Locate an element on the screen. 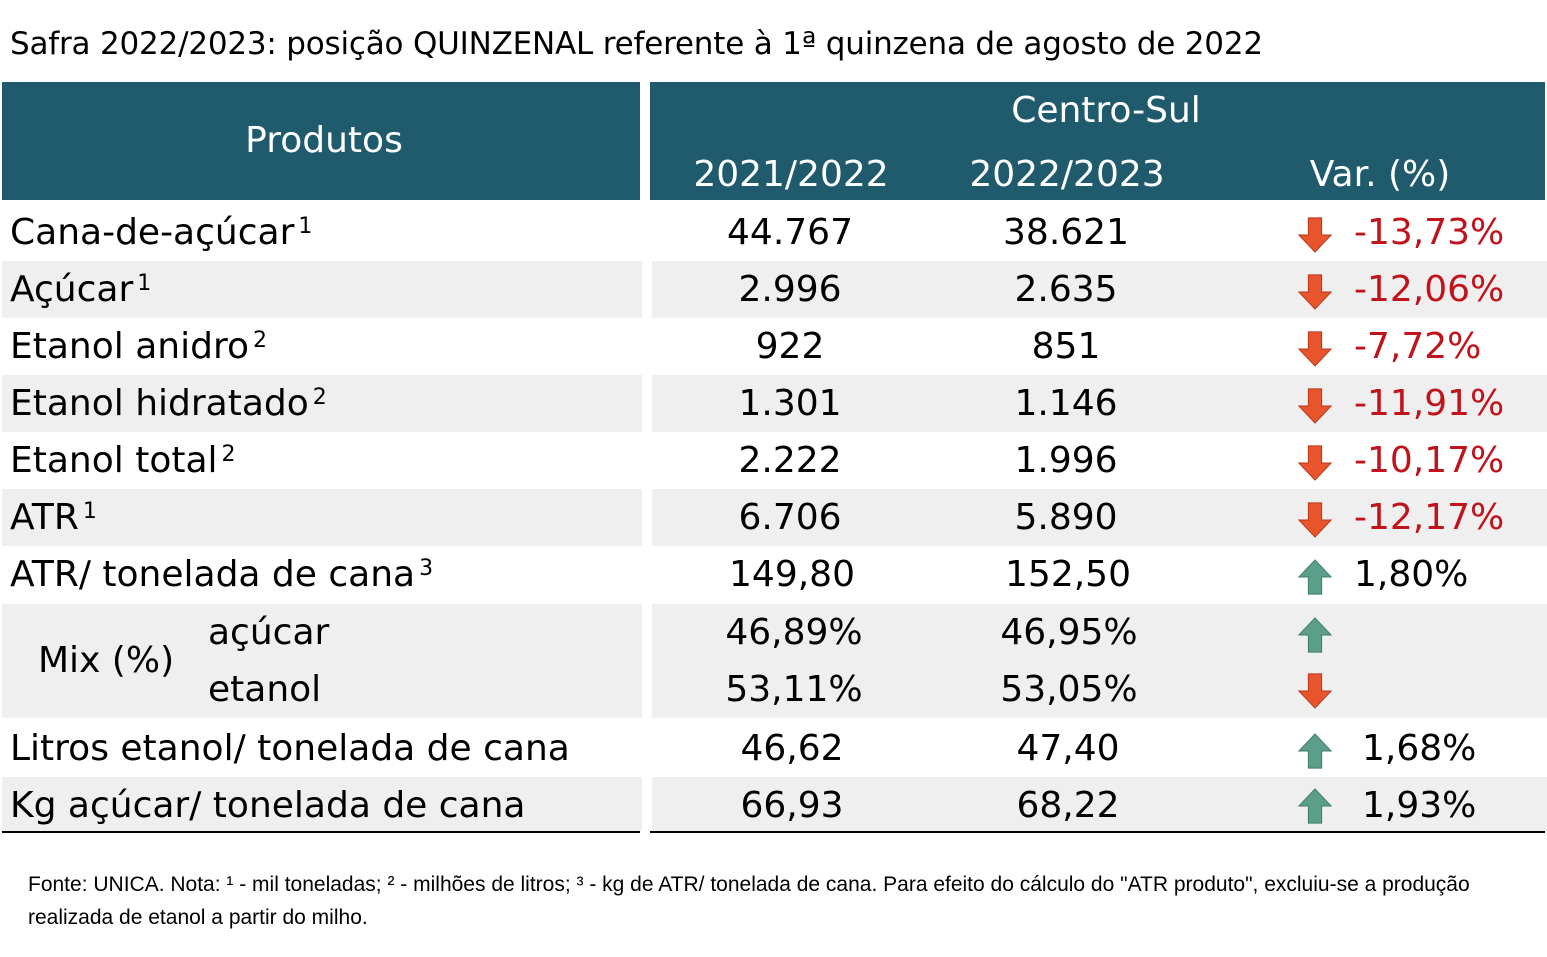 The height and width of the screenshot is (957, 1547). header-produtos: Produtos is located at coordinates (321, 141).